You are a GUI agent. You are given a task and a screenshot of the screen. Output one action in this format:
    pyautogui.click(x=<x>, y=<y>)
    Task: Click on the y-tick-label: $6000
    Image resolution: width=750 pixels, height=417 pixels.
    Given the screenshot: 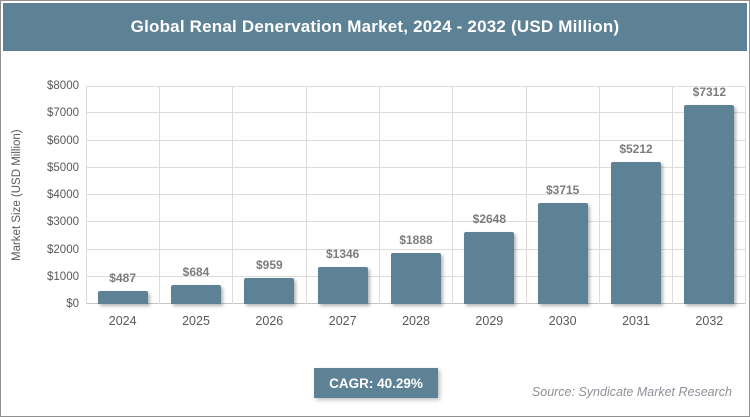 What is the action you would take?
    pyautogui.click(x=63, y=140)
    